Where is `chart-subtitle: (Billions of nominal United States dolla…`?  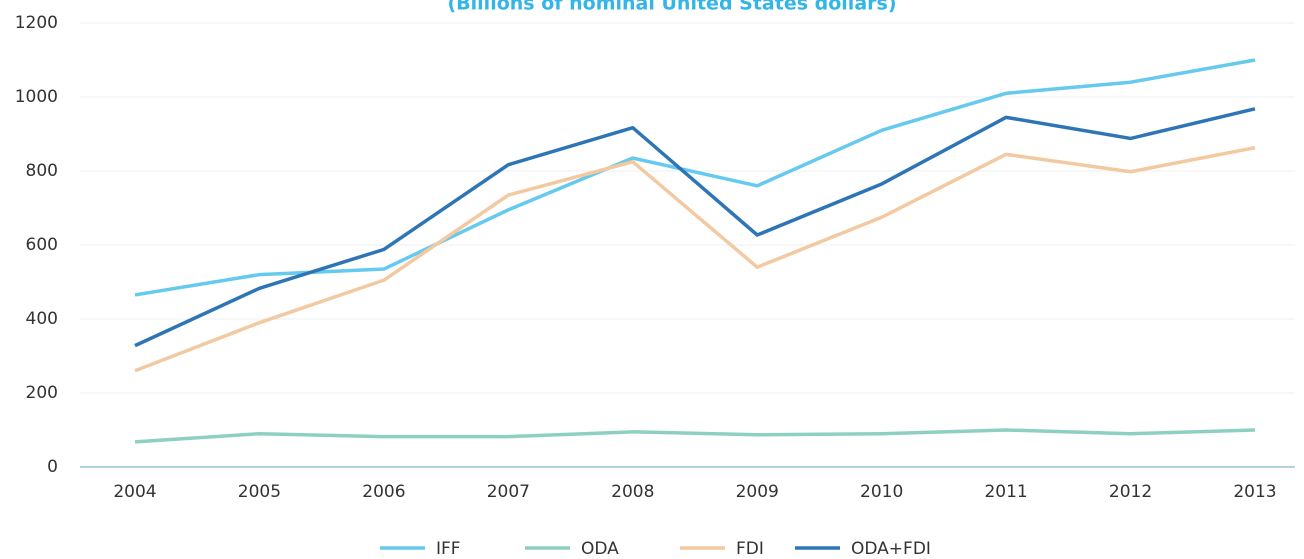 chart-subtitle: (Billions of nominal United States dolla… is located at coordinates (671, 7).